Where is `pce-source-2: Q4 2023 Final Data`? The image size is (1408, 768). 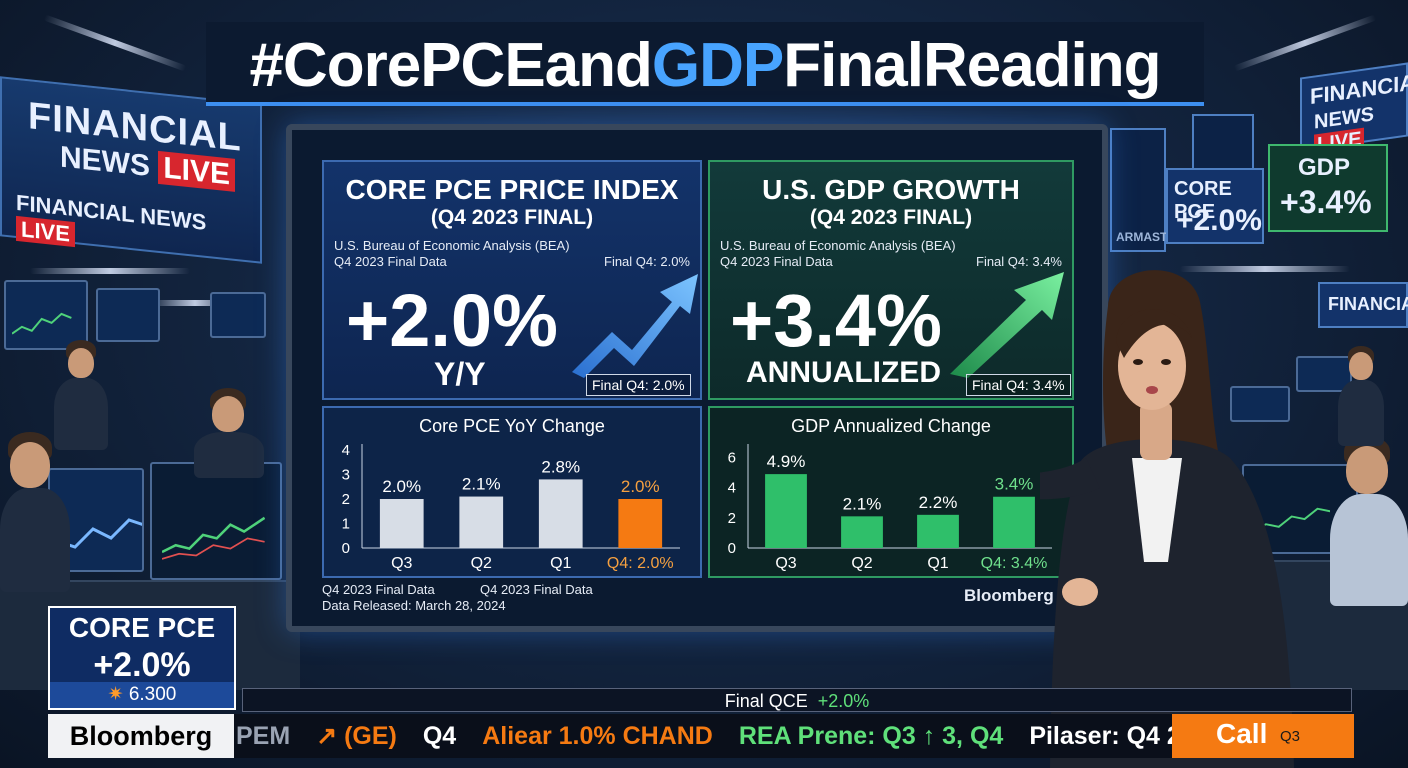 pce-source-2: Q4 2023 Final Data is located at coordinates (390, 261).